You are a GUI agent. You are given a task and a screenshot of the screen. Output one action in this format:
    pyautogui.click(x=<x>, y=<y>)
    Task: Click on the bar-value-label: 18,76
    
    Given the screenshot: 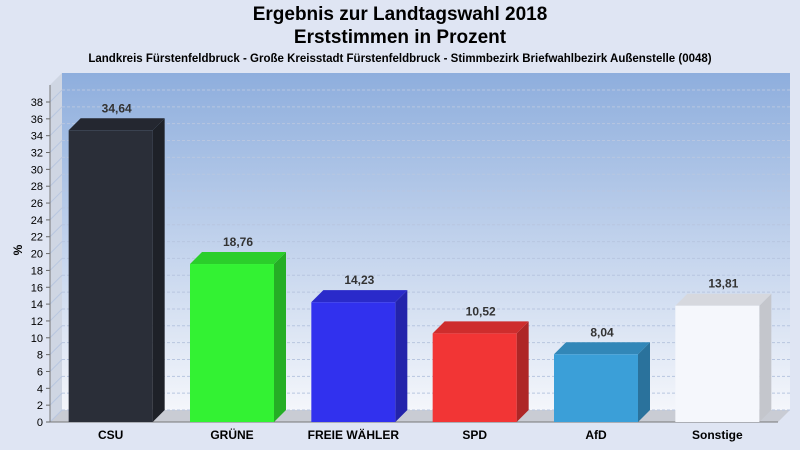 What is the action you would take?
    pyautogui.click(x=238, y=242)
    